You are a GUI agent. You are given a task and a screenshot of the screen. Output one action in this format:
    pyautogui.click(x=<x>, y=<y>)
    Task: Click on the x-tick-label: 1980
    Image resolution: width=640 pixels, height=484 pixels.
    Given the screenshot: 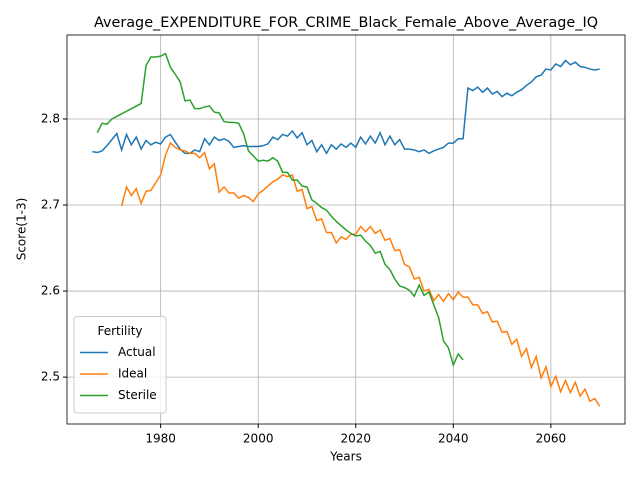 What is the action you would take?
    pyautogui.click(x=160, y=439)
    